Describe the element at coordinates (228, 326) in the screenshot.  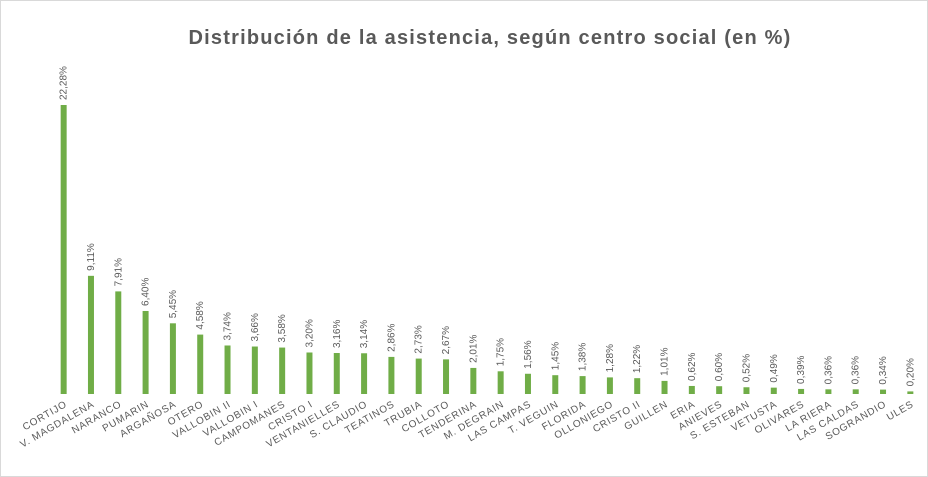
I see `value-label: 3,74%` at that location.